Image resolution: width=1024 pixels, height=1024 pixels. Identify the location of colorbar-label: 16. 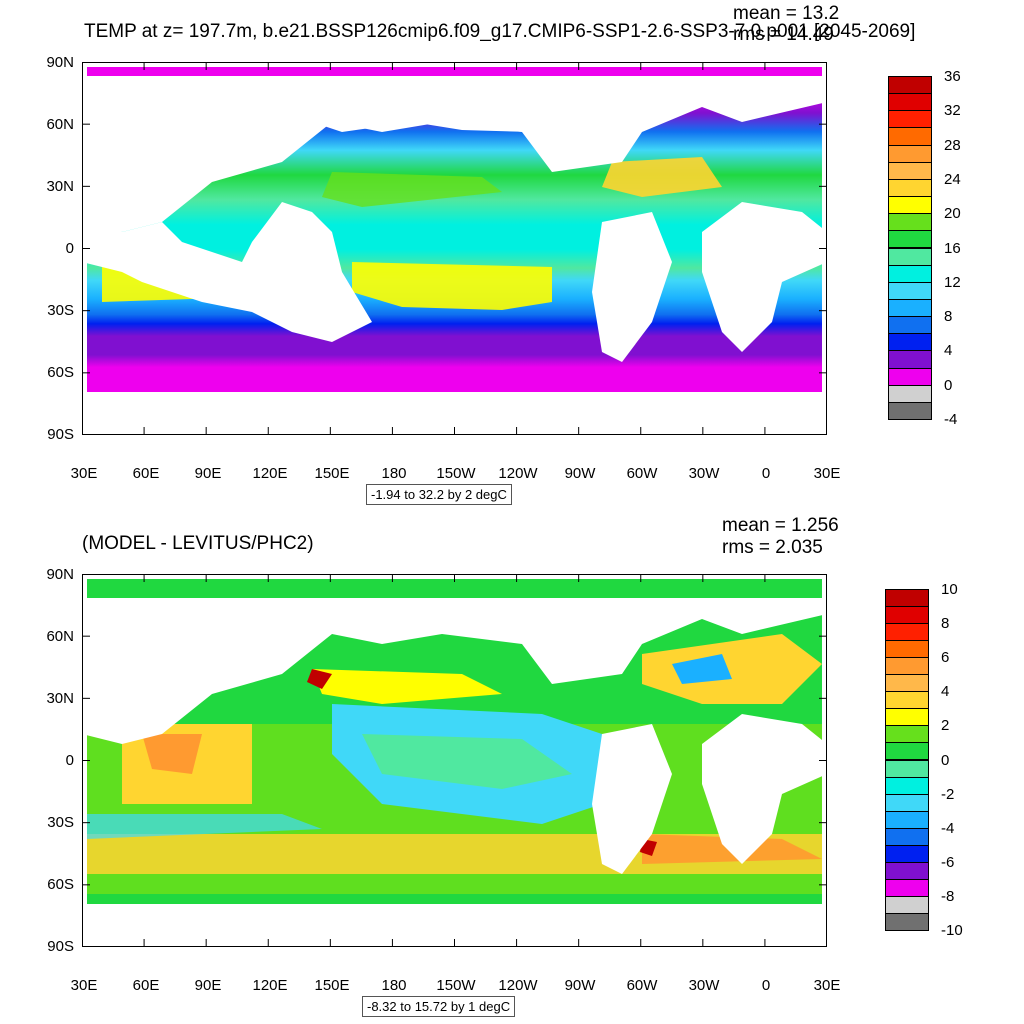
(952, 248).